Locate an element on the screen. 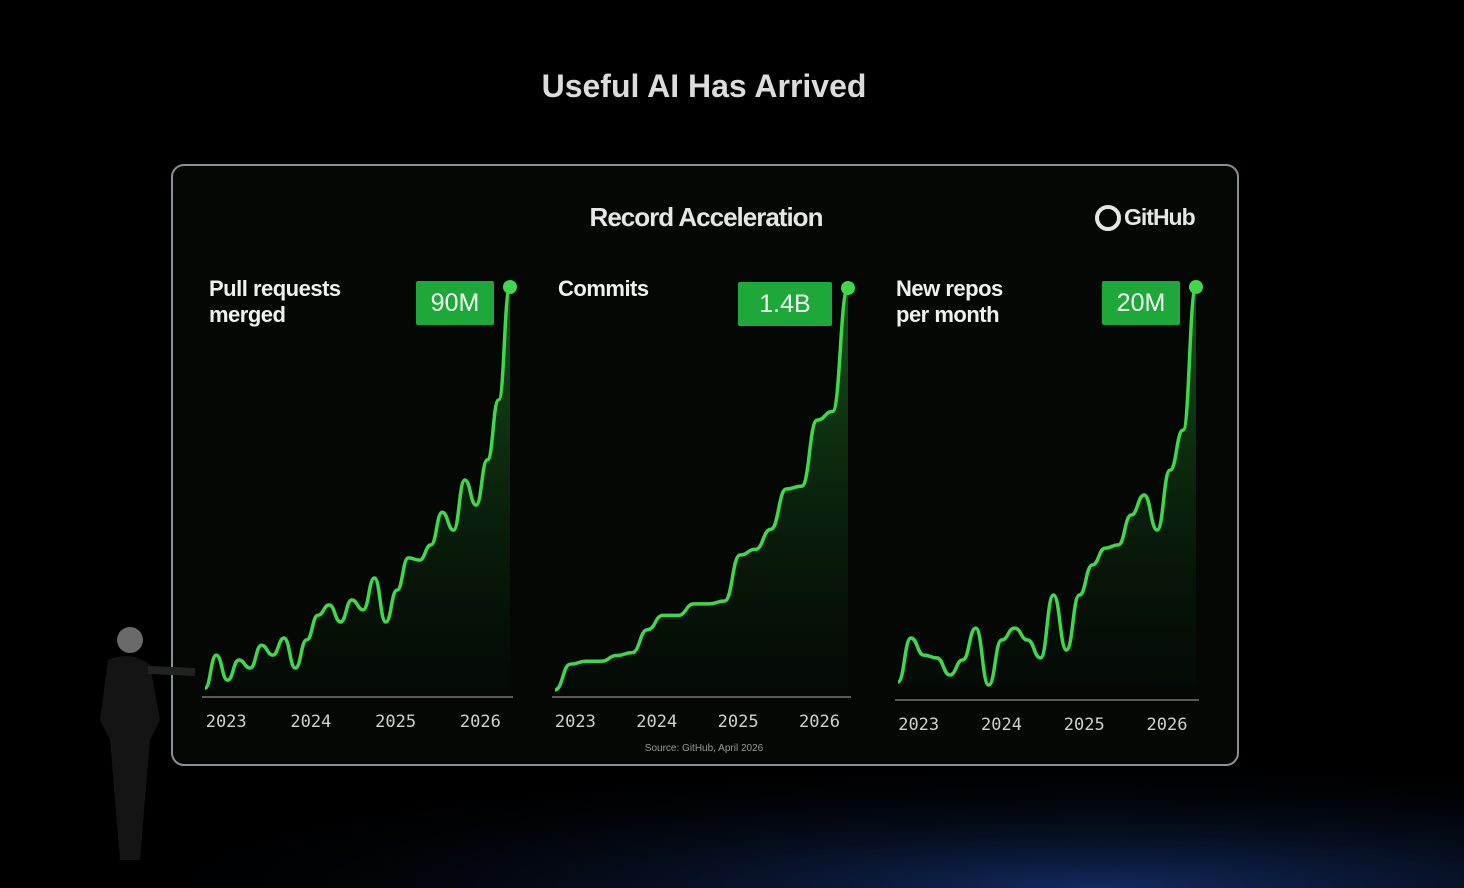 This screenshot has height=888, width=1464. slide-title: Useful AI Has Arrived is located at coordinates (704, 86).